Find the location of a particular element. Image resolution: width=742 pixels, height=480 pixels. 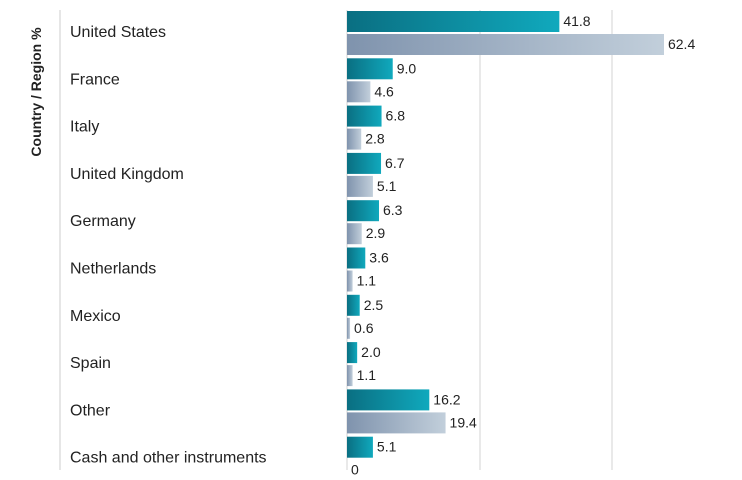

category-label: United Kingdom is located at coordinates (127, 174).